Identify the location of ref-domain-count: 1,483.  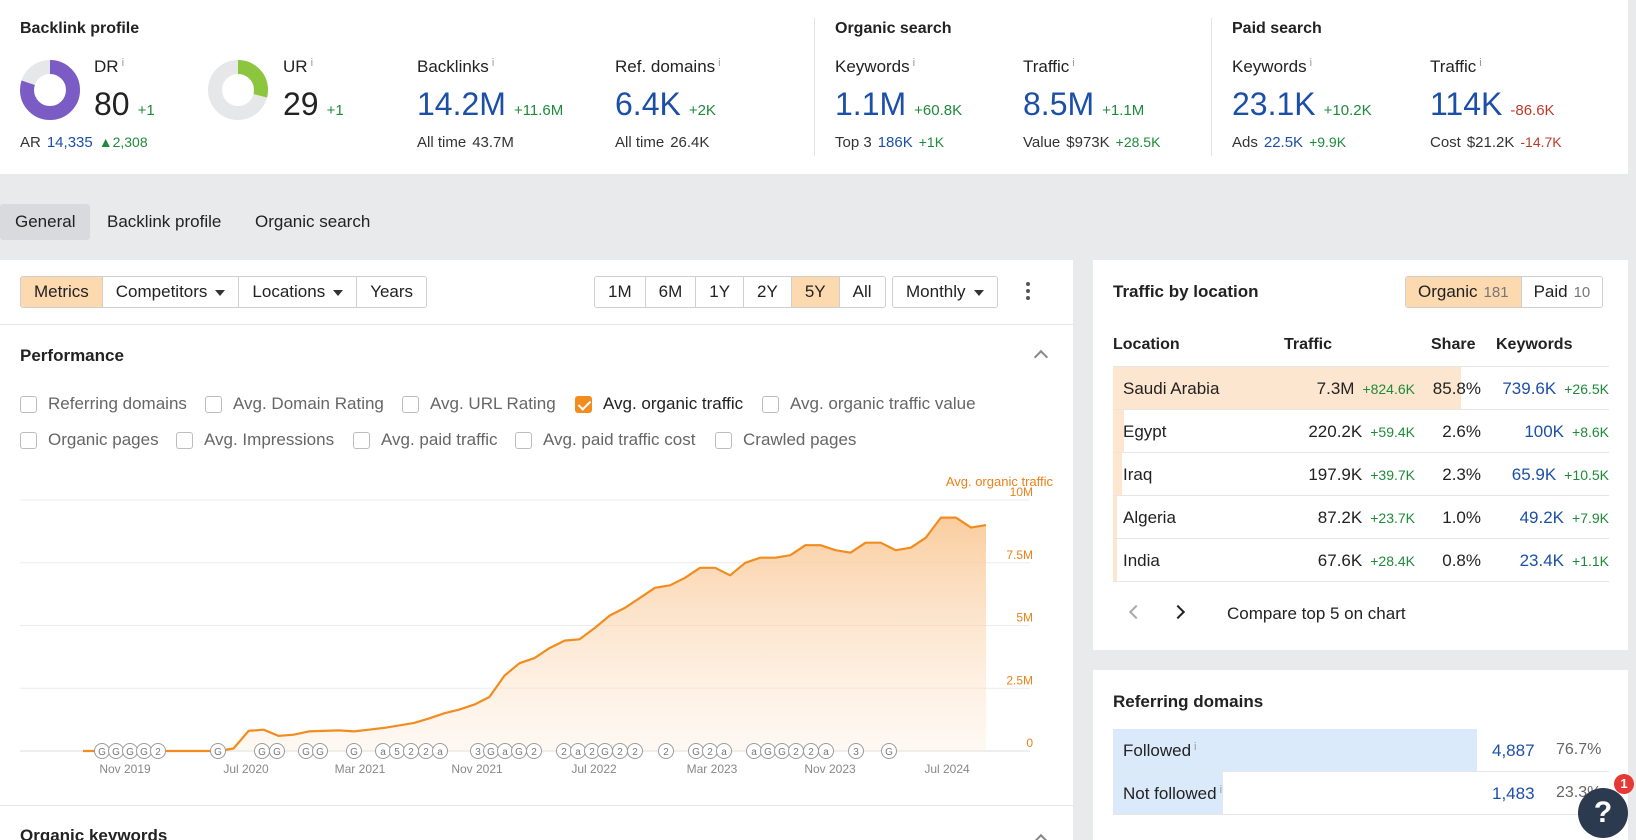
(1513, 793).